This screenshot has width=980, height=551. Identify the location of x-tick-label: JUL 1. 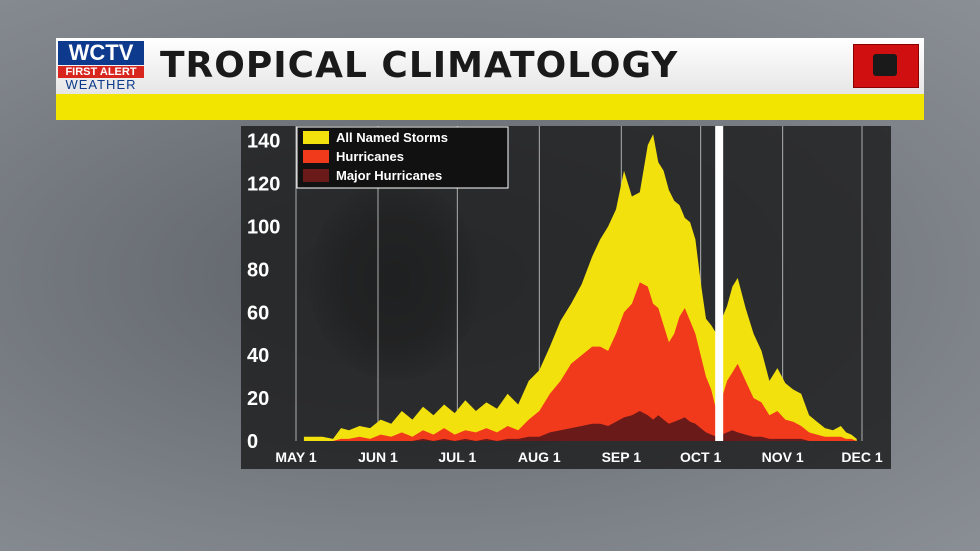
(457, 457).